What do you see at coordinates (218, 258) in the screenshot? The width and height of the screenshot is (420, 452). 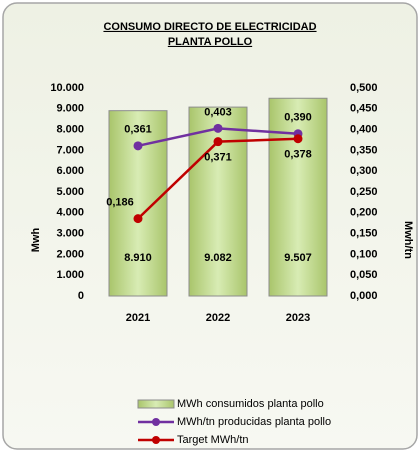 I see `data-label: 9.082` at bounding box center [218, 258].